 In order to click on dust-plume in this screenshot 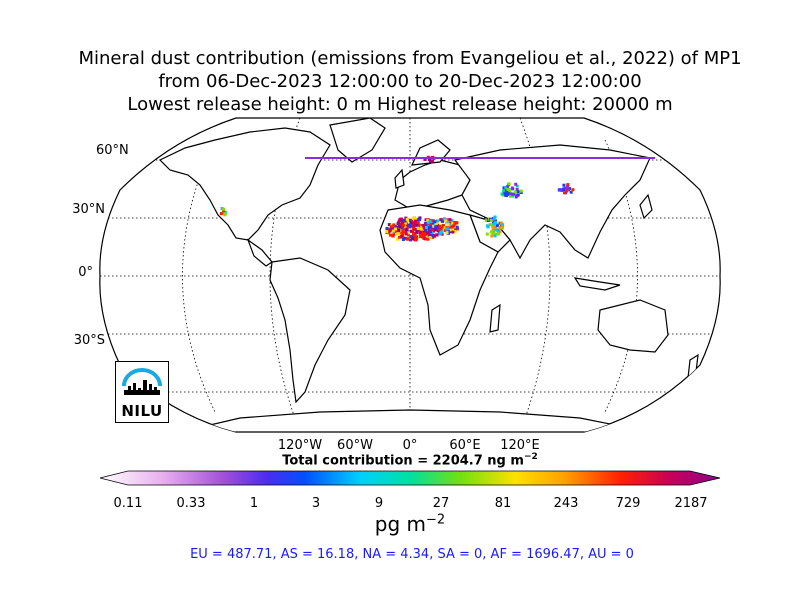, I will do `click(437, 198)`.